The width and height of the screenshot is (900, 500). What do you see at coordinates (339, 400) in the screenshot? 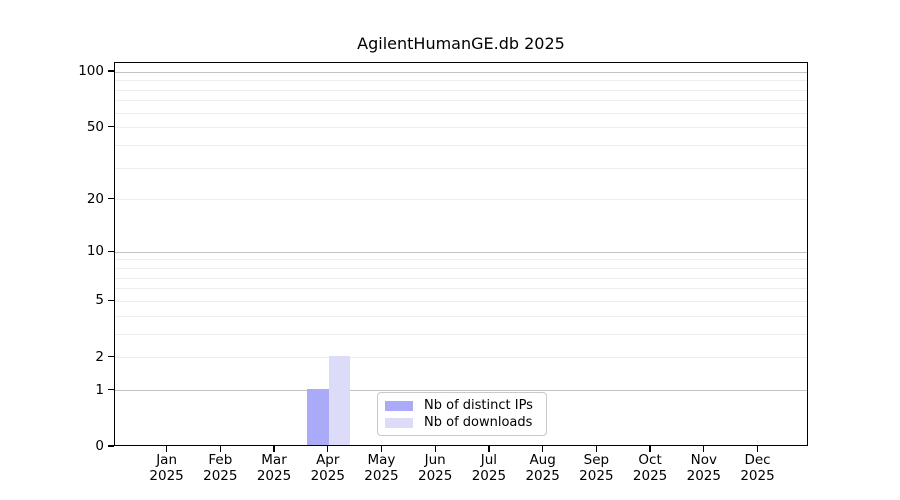
I see `bar-downloads` at bounding box center [339, 400].